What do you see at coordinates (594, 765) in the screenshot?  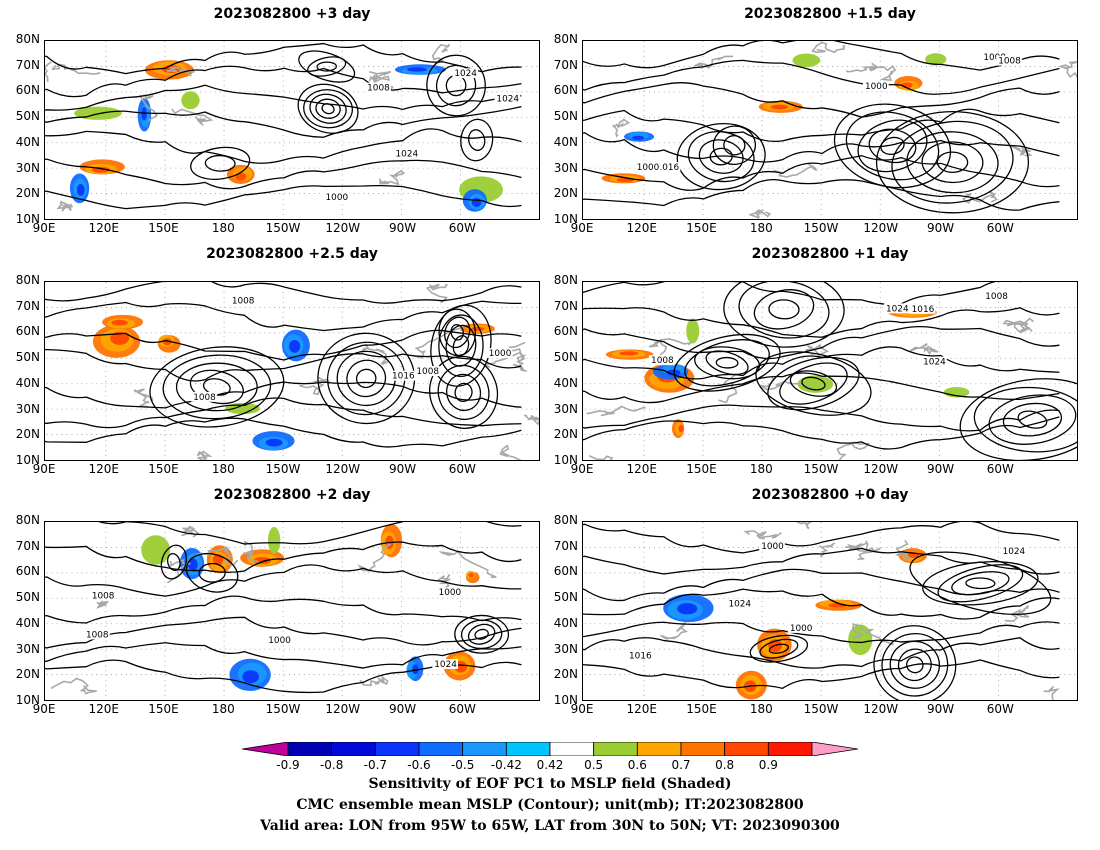 I see `colorbar-tick-label: 0.5` at bounding box center [594, 765].